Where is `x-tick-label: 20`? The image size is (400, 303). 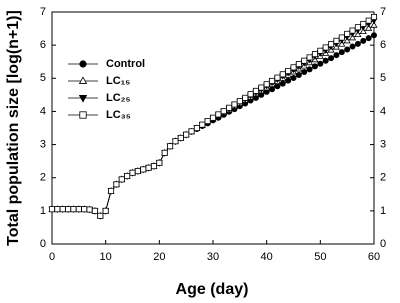
x-tick-label: 20 is located at coordinates (159, 257).